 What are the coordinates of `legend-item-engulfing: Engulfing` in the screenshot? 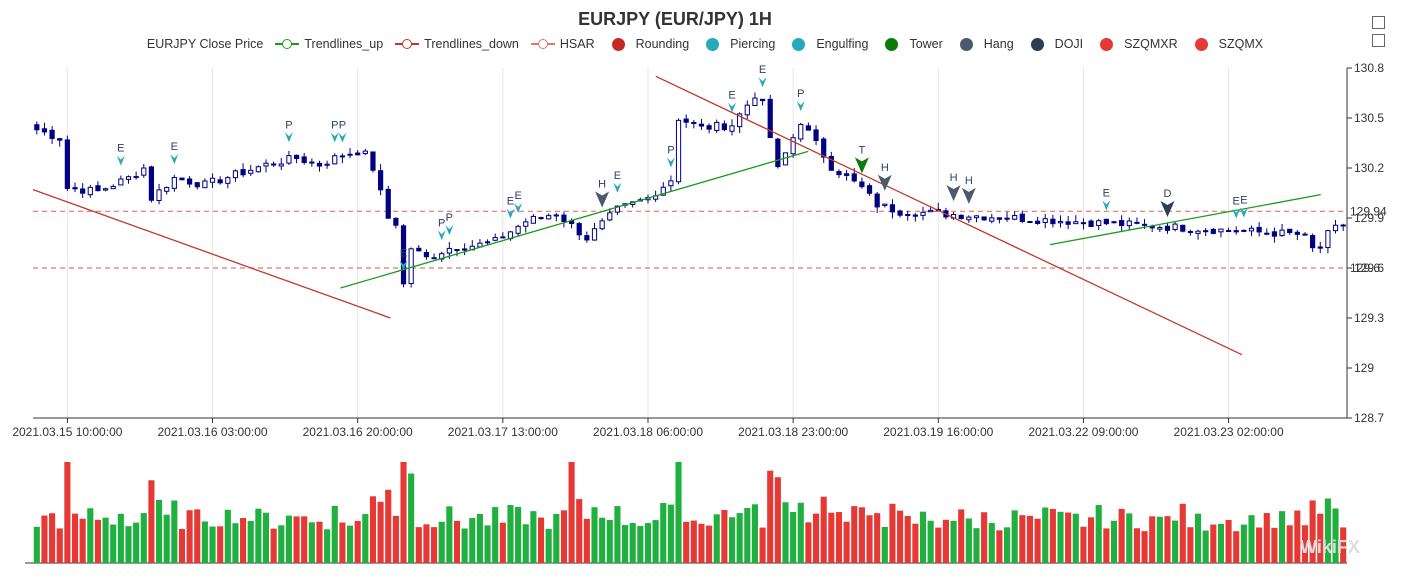 It's located at (827, 44).